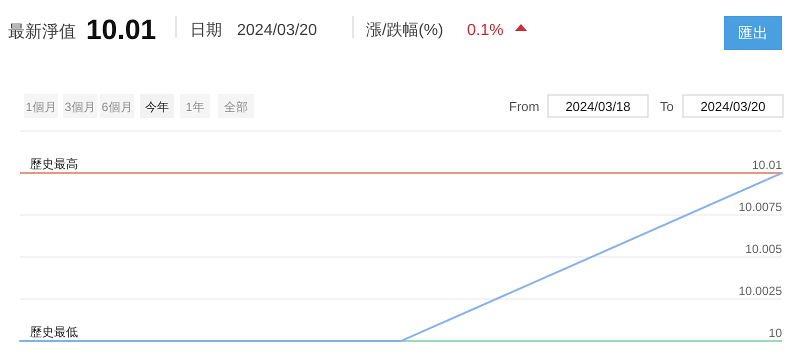  I want to click on text: 0.1%, so click(485, 30).